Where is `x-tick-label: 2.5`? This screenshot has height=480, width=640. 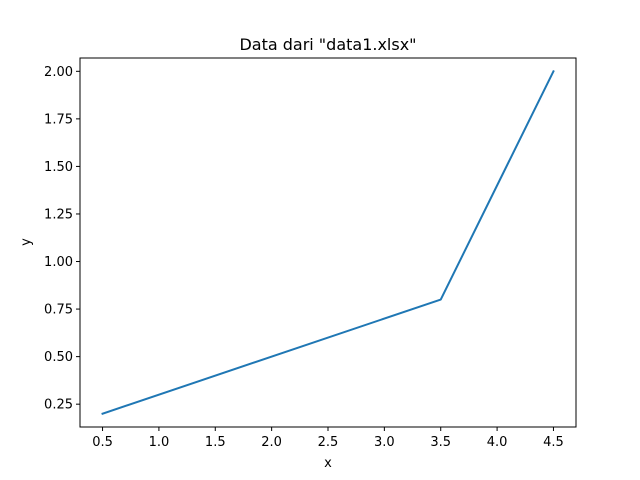 x-tick-label: 2.5 is located at coordinates (328, 442).